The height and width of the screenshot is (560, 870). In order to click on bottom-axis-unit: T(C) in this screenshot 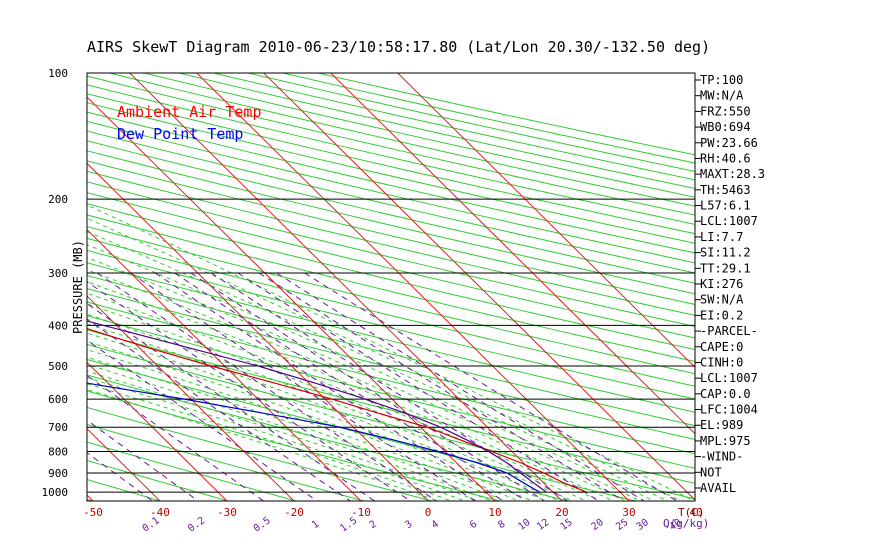, I will do `click(691, 512)`.